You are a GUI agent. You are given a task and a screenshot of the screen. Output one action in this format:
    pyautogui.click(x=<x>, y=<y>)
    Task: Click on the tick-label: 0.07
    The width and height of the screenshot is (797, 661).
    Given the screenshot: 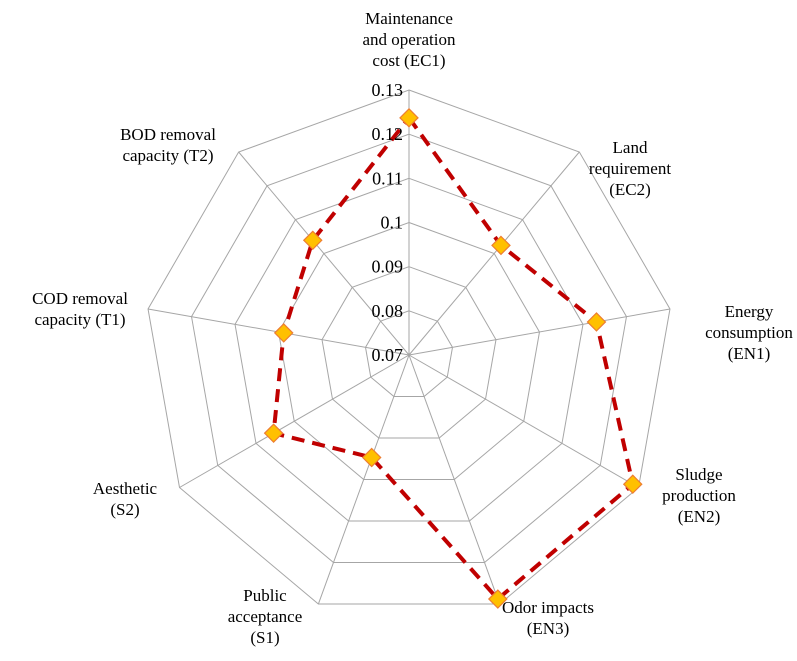 What is the action you would take?
    pyautogui.click(x=388, y=355)
    